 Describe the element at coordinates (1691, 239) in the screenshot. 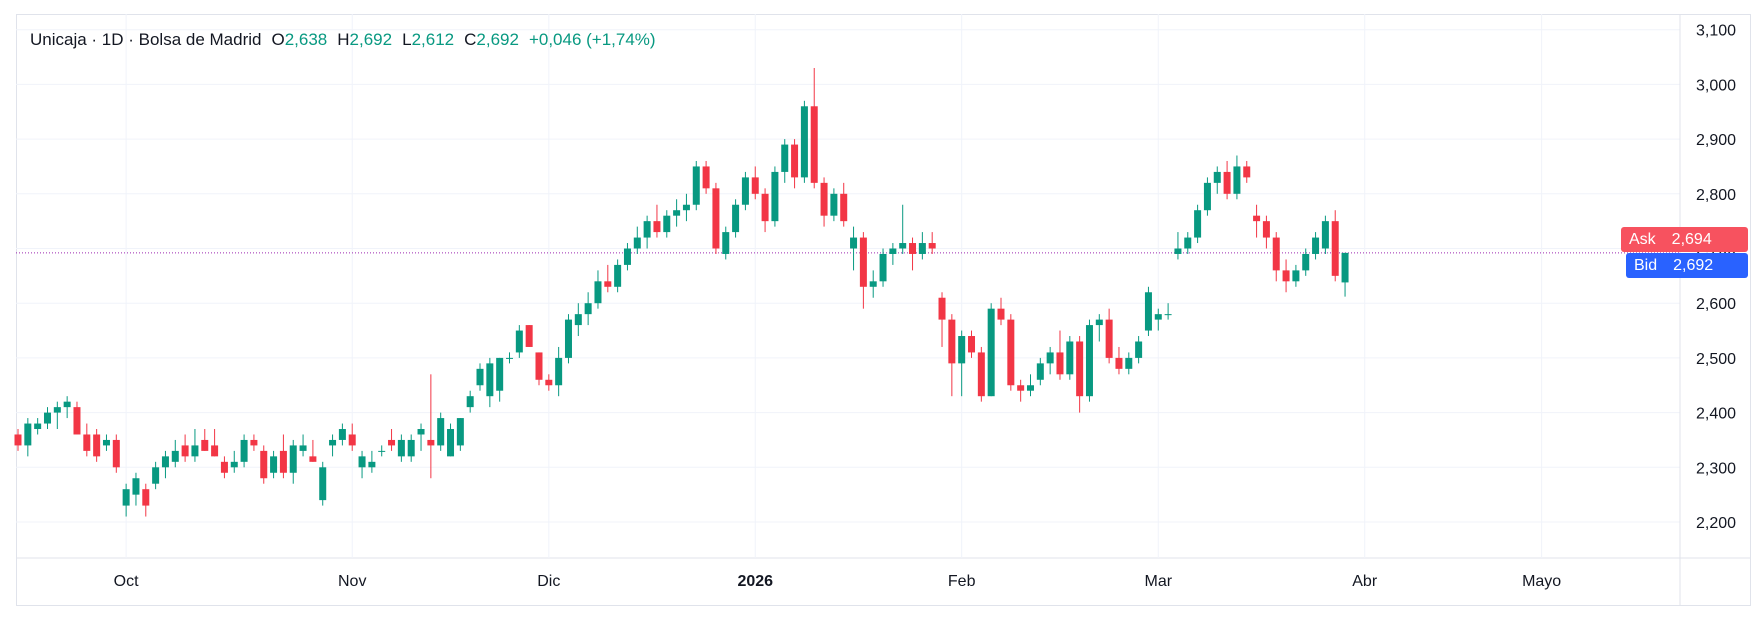

I see `ask-value: 2,694` at that location.